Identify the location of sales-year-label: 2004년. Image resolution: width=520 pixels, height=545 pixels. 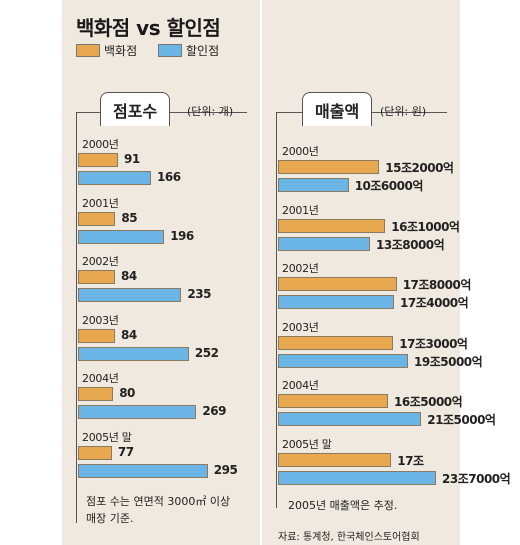
(300, 385).